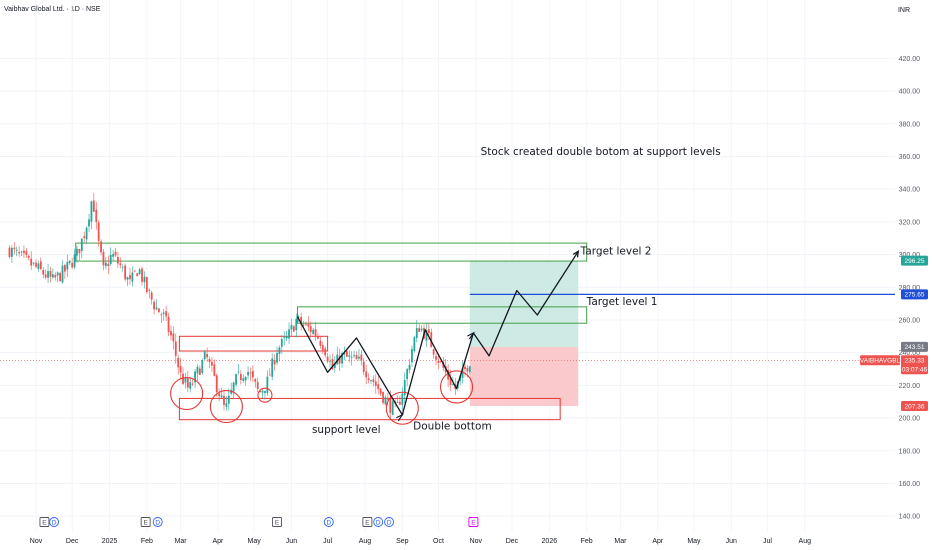  I want to click on y-tick-label: 200.00, so click(910, 419).